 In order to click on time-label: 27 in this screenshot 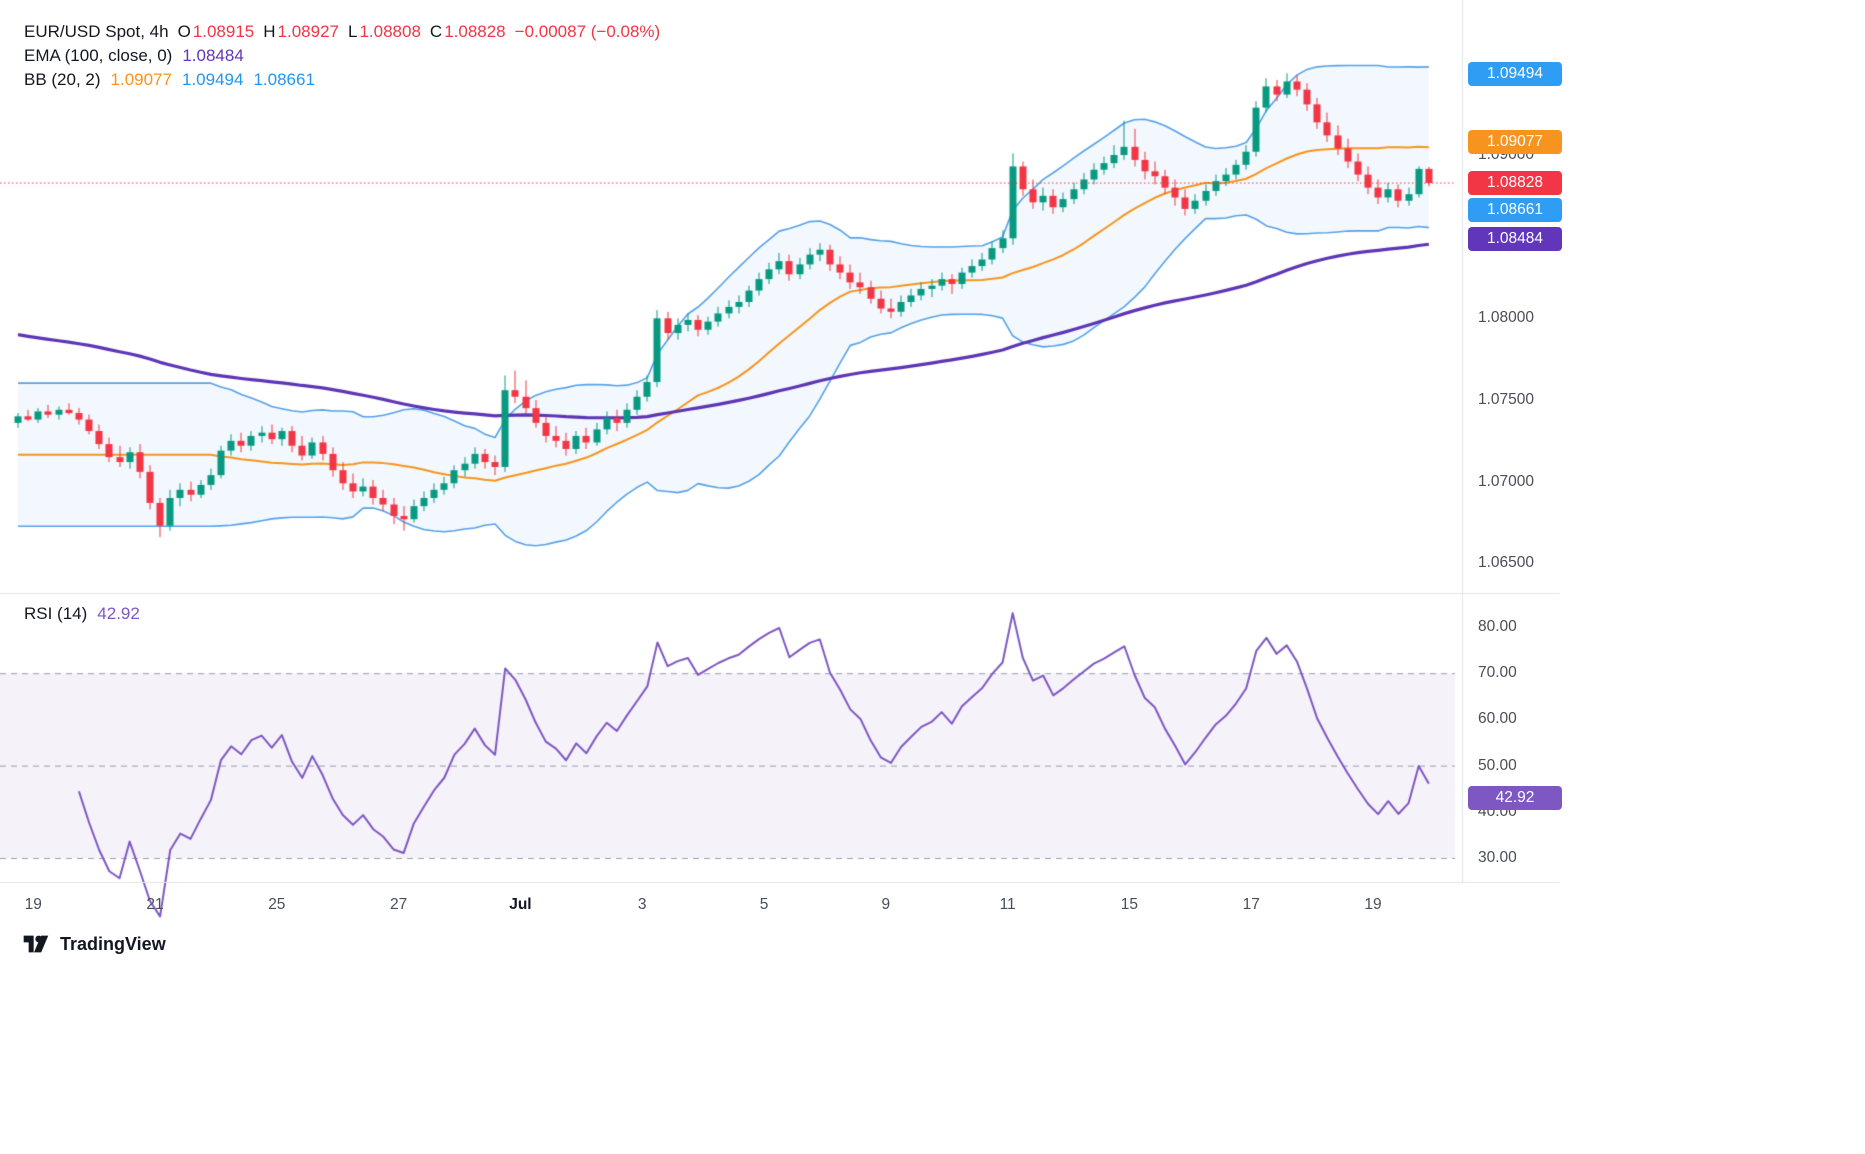, I will do `click(399, 904)`.